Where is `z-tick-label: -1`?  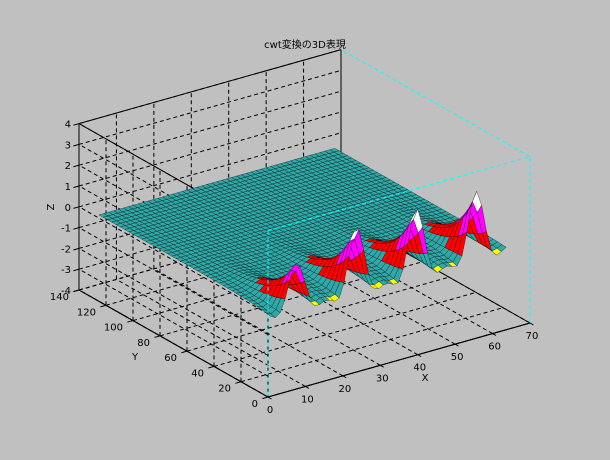
z-tick-label: -1 is located at coordinates (66, 229).